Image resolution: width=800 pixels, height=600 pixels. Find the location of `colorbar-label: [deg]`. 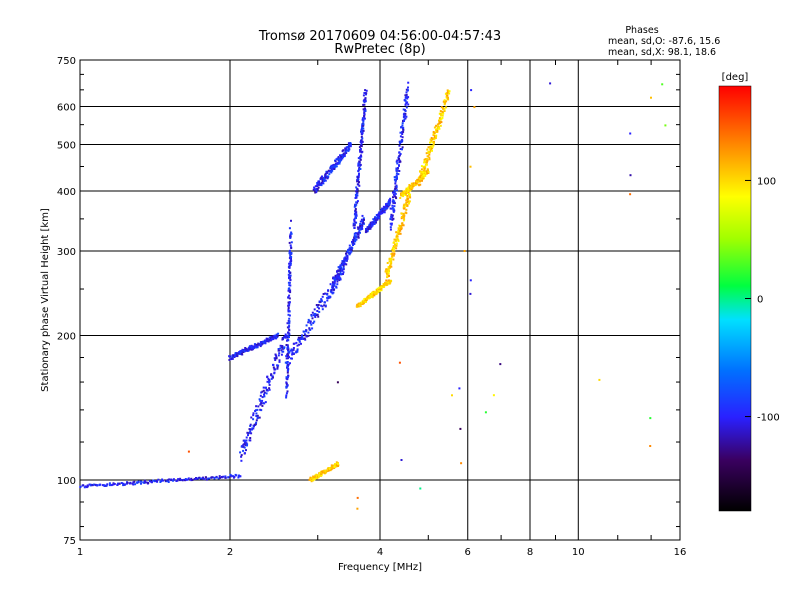

colorbar-label: [deg] is located at coordinates (735, 77).